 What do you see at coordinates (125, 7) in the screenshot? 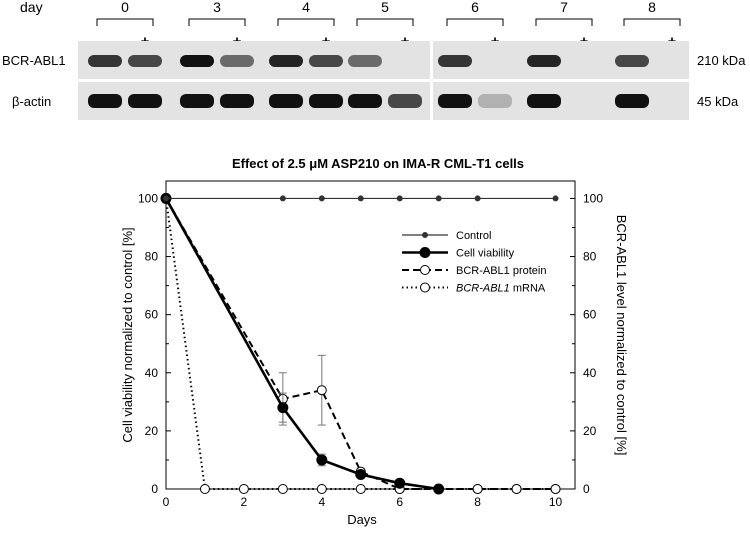
I see `day-number-0: 0` at bounding box center [125, 7].